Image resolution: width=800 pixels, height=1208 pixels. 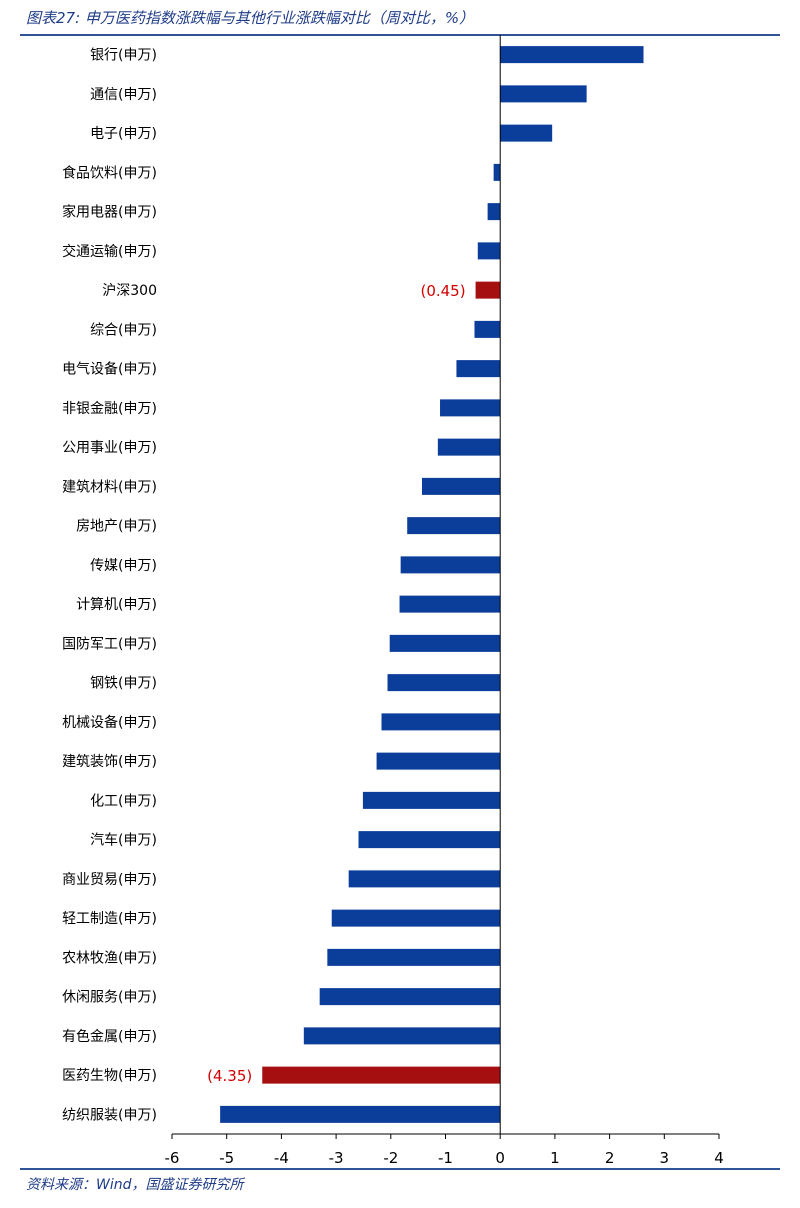 I want to click on category-label-24: 休闲服务(申万), so click(x=109, y=998).